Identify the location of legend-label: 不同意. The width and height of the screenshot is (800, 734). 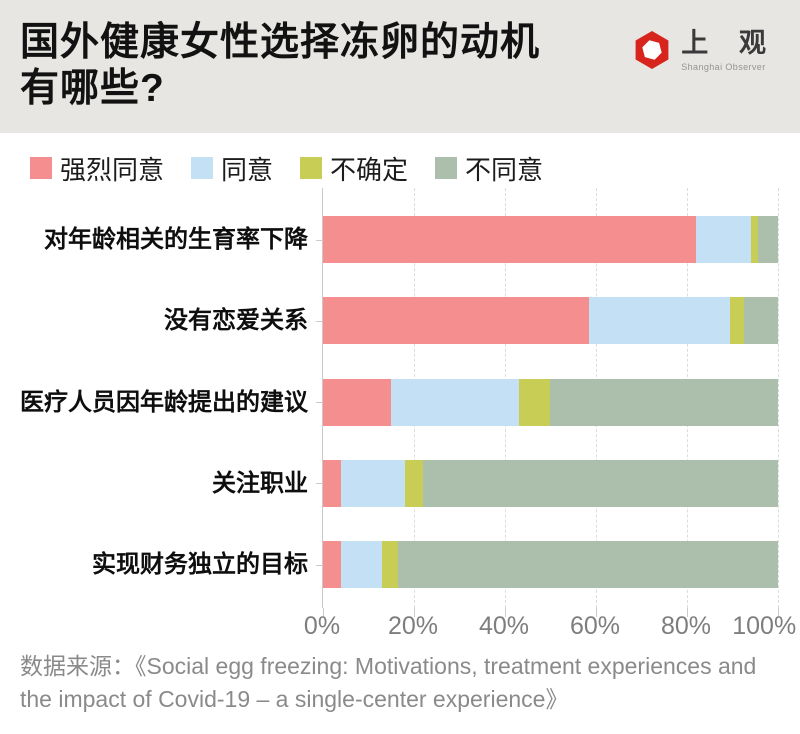
(504, 169).